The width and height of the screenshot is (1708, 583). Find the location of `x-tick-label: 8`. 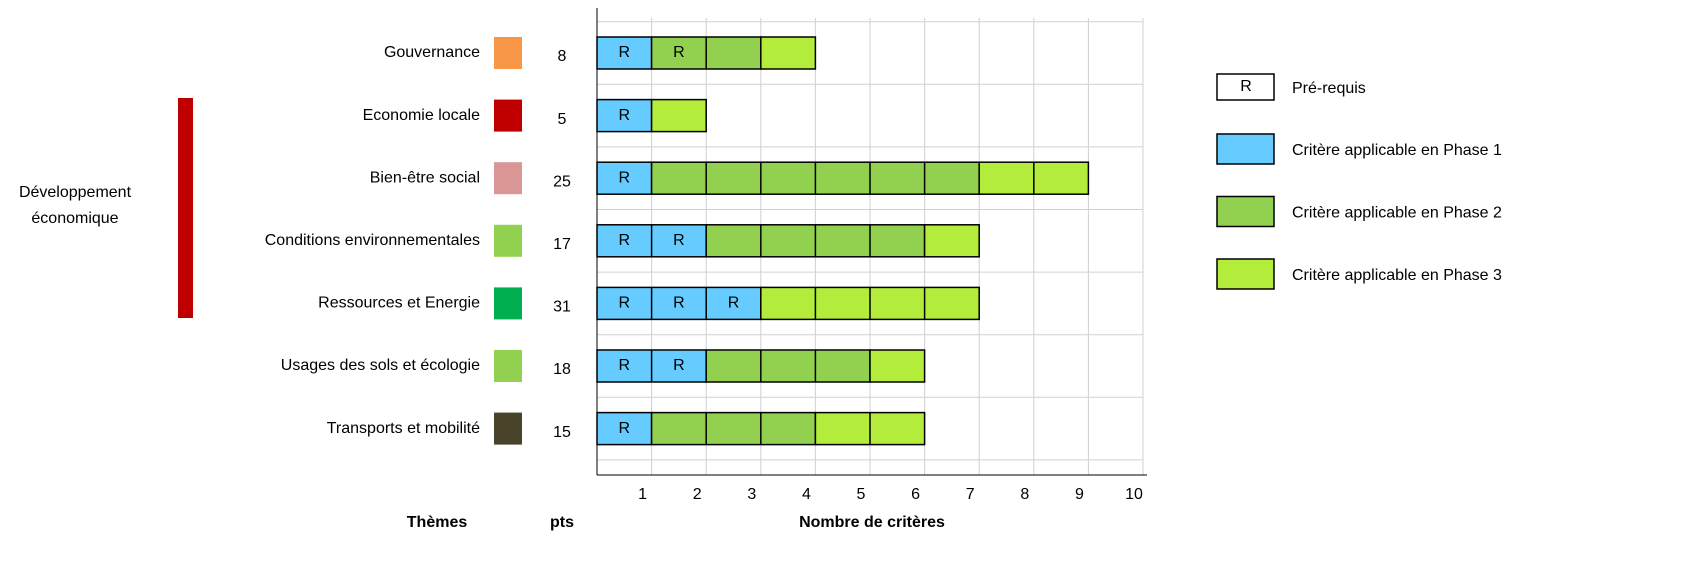

x-tick-label: 8 is located at coordinates (1024, 494).